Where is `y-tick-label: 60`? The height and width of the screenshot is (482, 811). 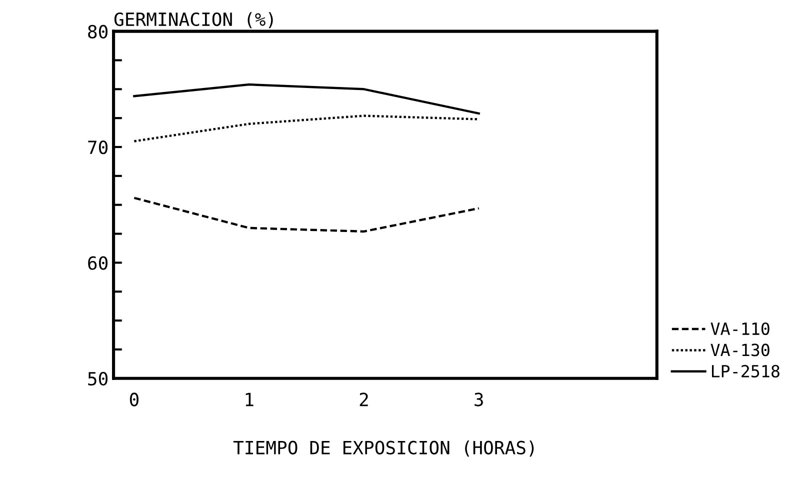 y-tick-label: 60 is located at coordinates (98, 263).